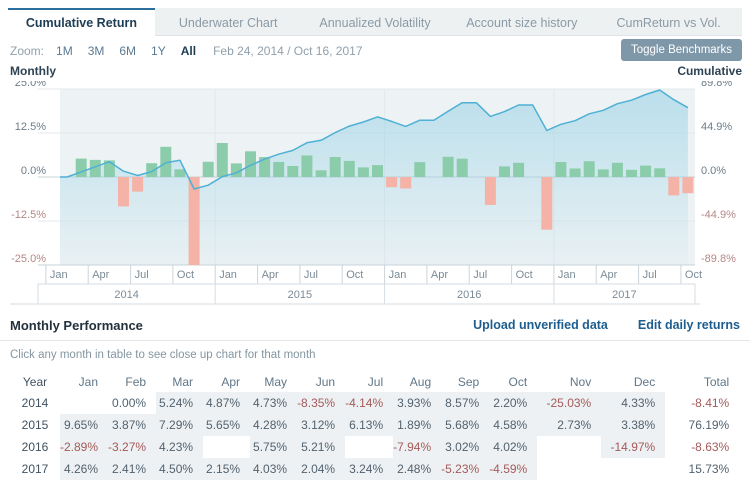  I want to click on zoom-range-1m: 1M, so click(64, 51).